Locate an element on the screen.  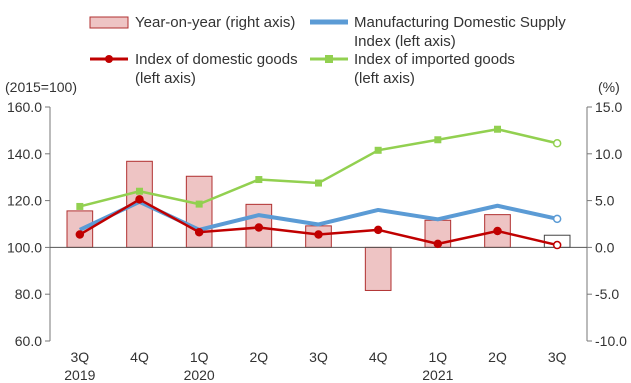
legend-label-imported-line1: Index of imported goods is located at coordinates (434, 59).